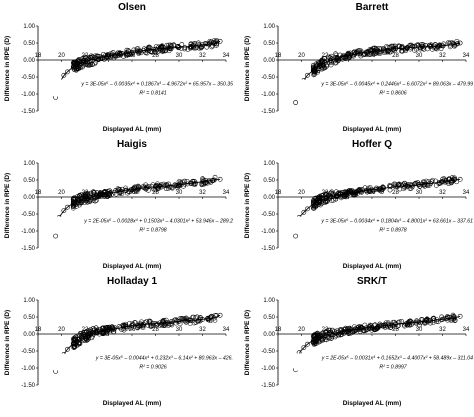 This screenshot has width=474, height=417. I want to click on y-tick-label: -1.50, so click(268, 112).